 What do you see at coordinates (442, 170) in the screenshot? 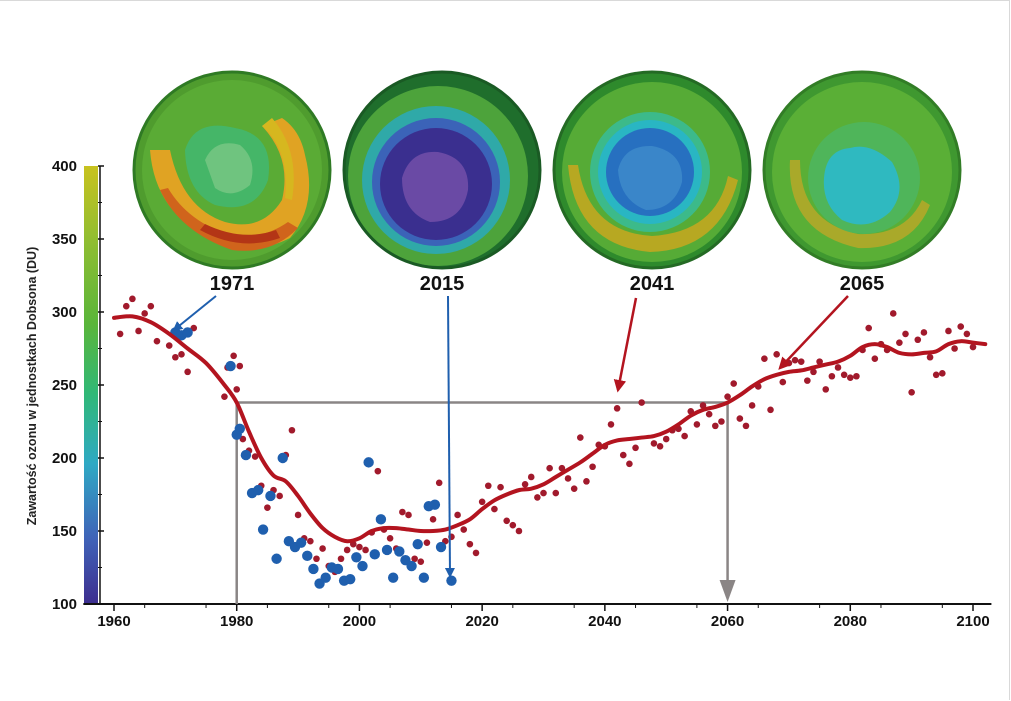
I see `ozone-map-2015` at bounding box center [442, 170].